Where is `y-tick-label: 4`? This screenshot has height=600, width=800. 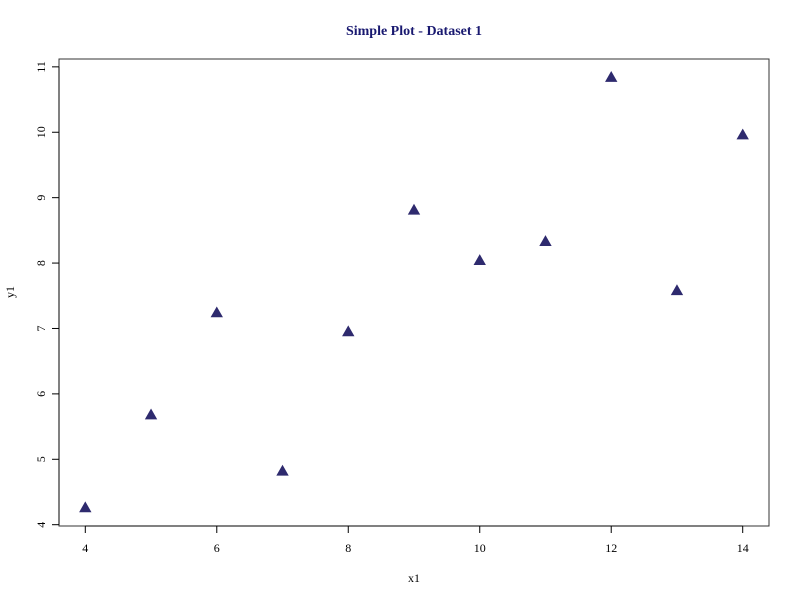
y-tick-label: 4 is located at coordinates (41, 525).